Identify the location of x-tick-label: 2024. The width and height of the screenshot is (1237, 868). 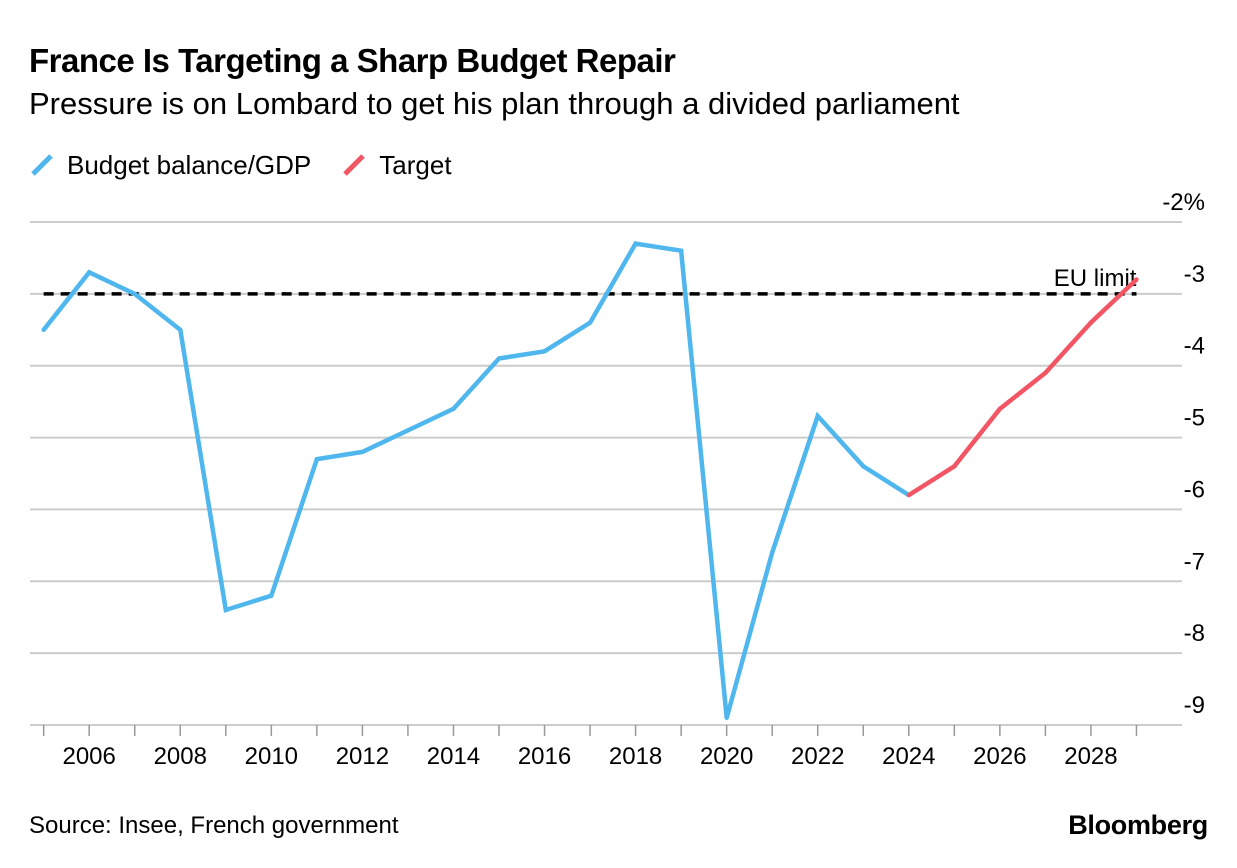
(908, 756).